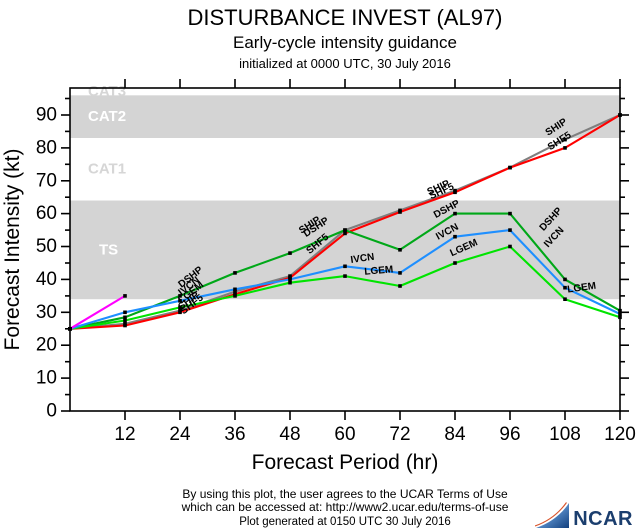 The width and height of the screenshot is (636, 532). What do you see at coordinates (344, 434) in the screenshot?
I see `x-tick-label-60: 60` at bounding box center [344, 434].